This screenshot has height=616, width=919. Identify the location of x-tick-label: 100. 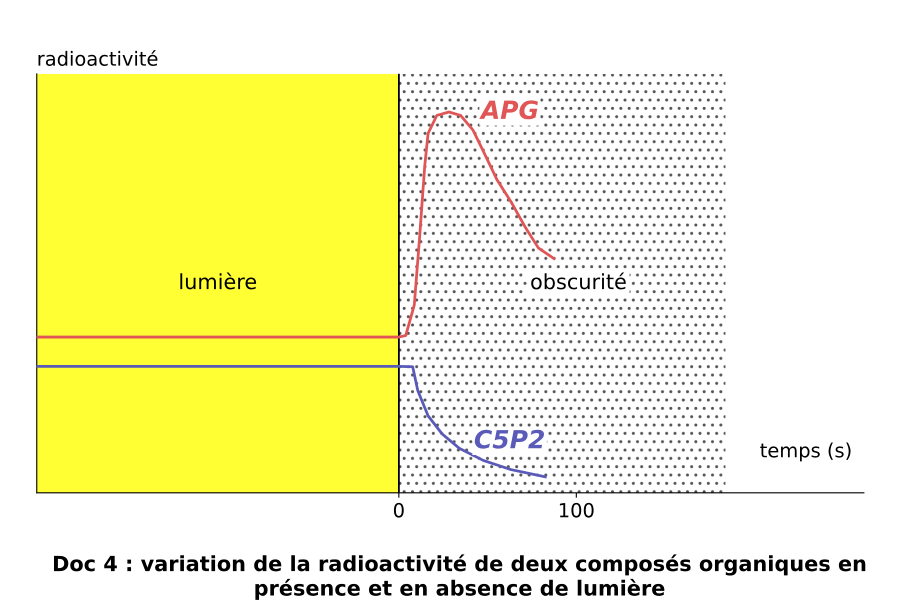
(577, 510).